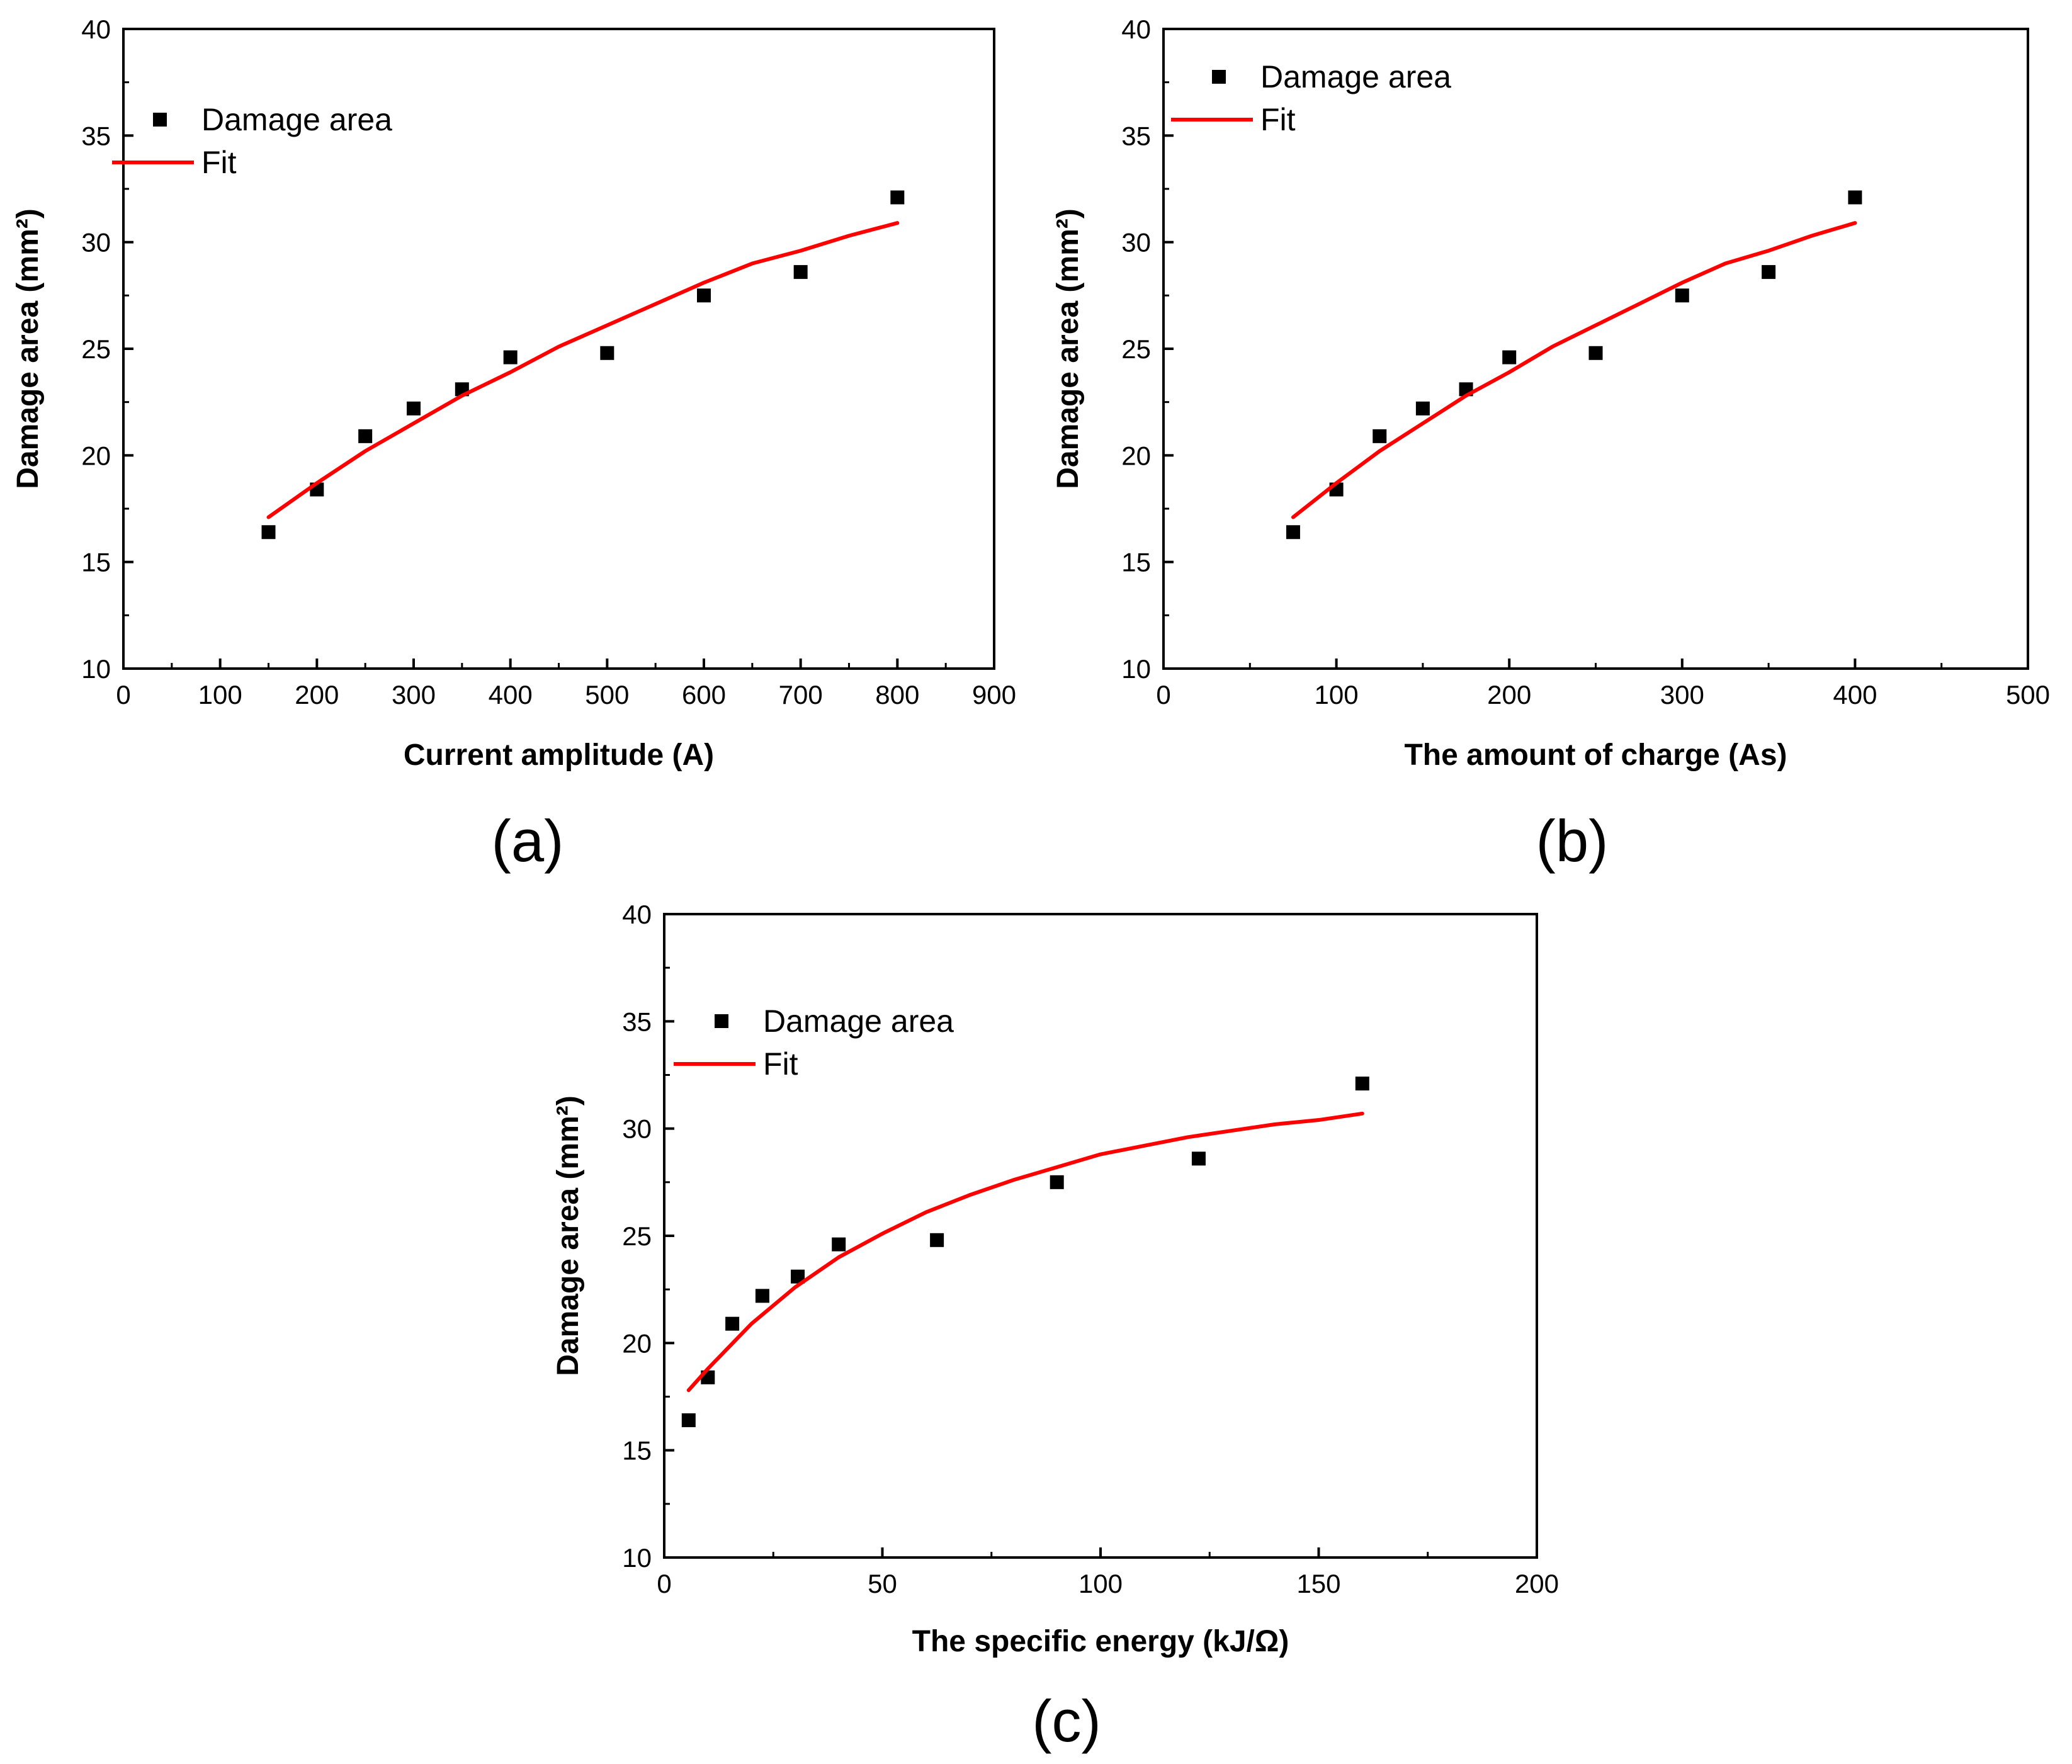 This screenshot has height=1764, width=2072. Describe the element at coordinates (994, 695) in the screenshot. I see `x-tick-label: 900` at that location.